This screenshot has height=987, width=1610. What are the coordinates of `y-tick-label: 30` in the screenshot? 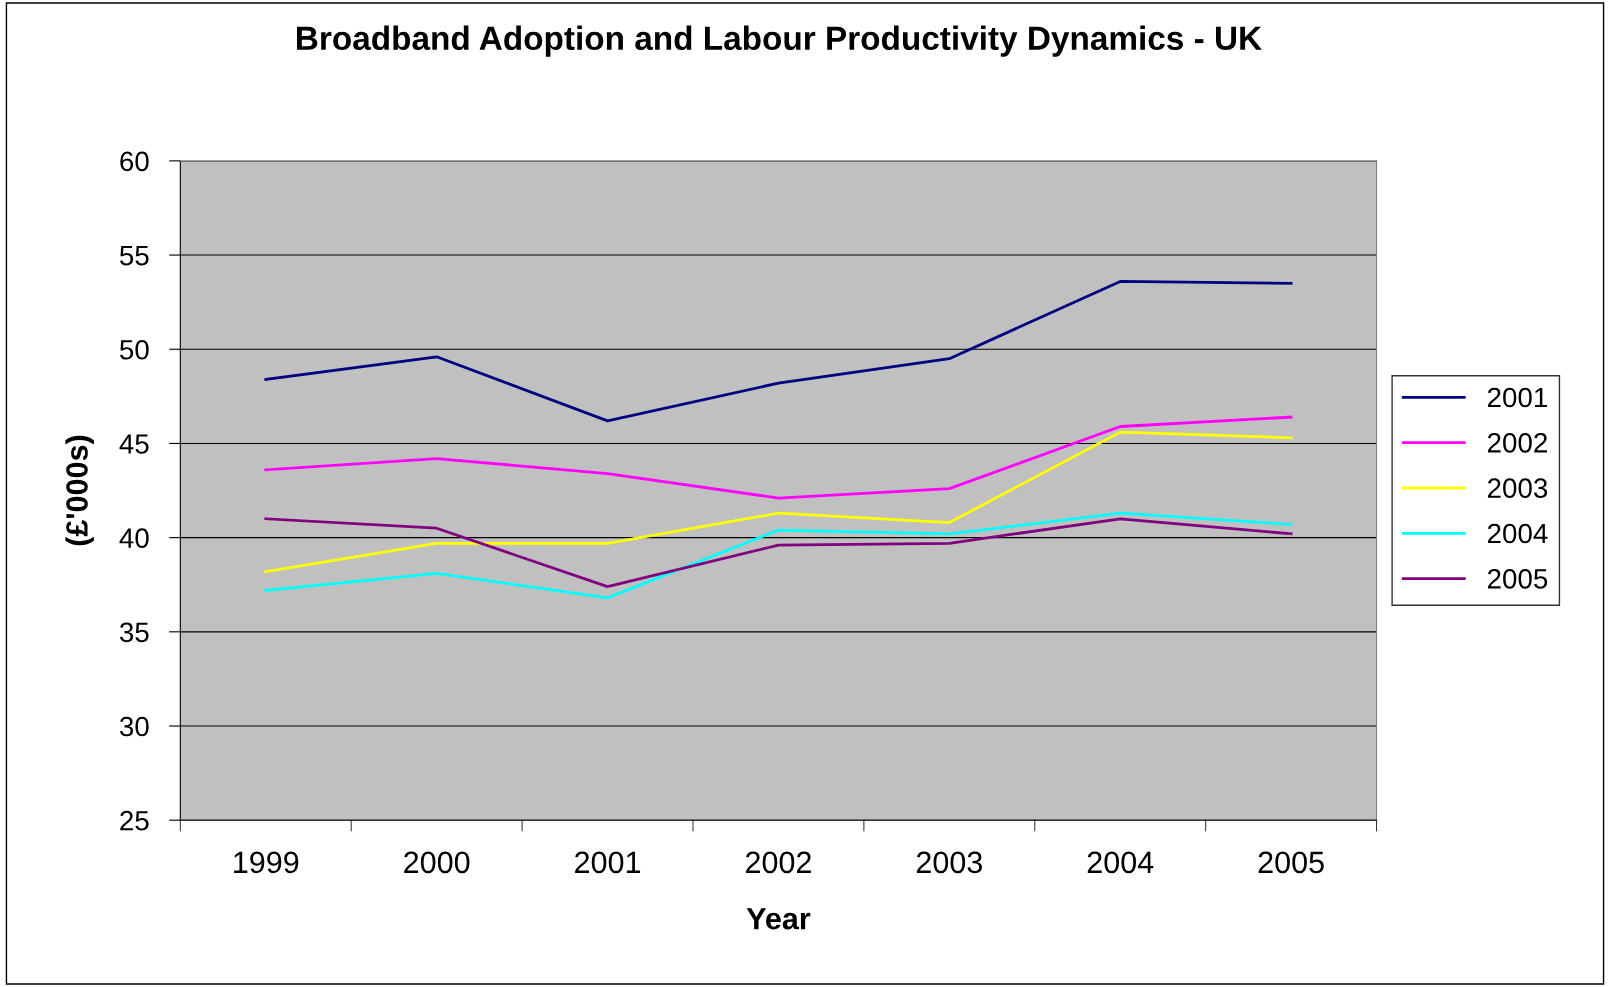 It's located at (134, 726).